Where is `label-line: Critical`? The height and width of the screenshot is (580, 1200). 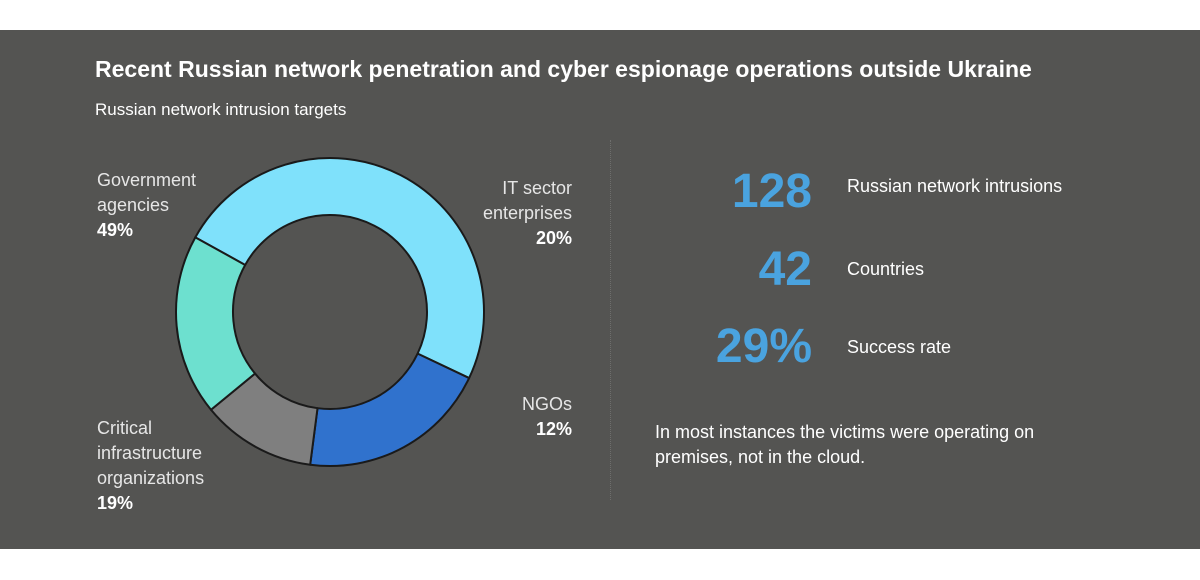 label-line: Critical is located at coordinates (125, 428).